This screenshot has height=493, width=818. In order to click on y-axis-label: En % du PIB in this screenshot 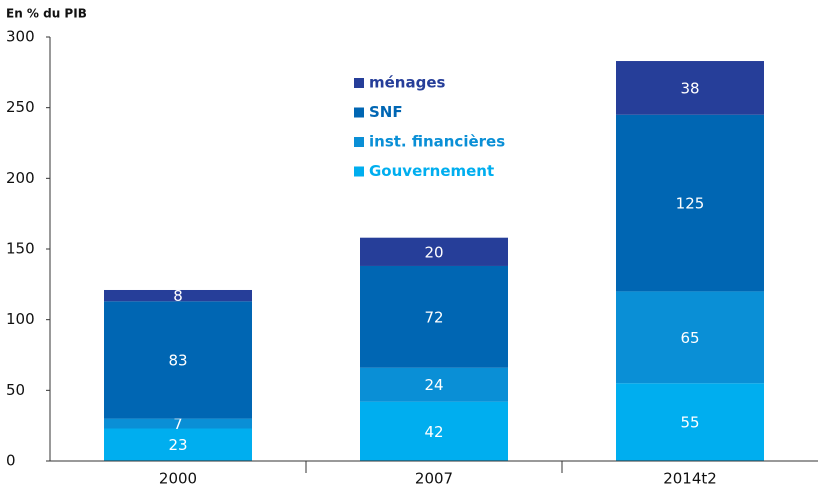, I will do `click(46, 14)`.